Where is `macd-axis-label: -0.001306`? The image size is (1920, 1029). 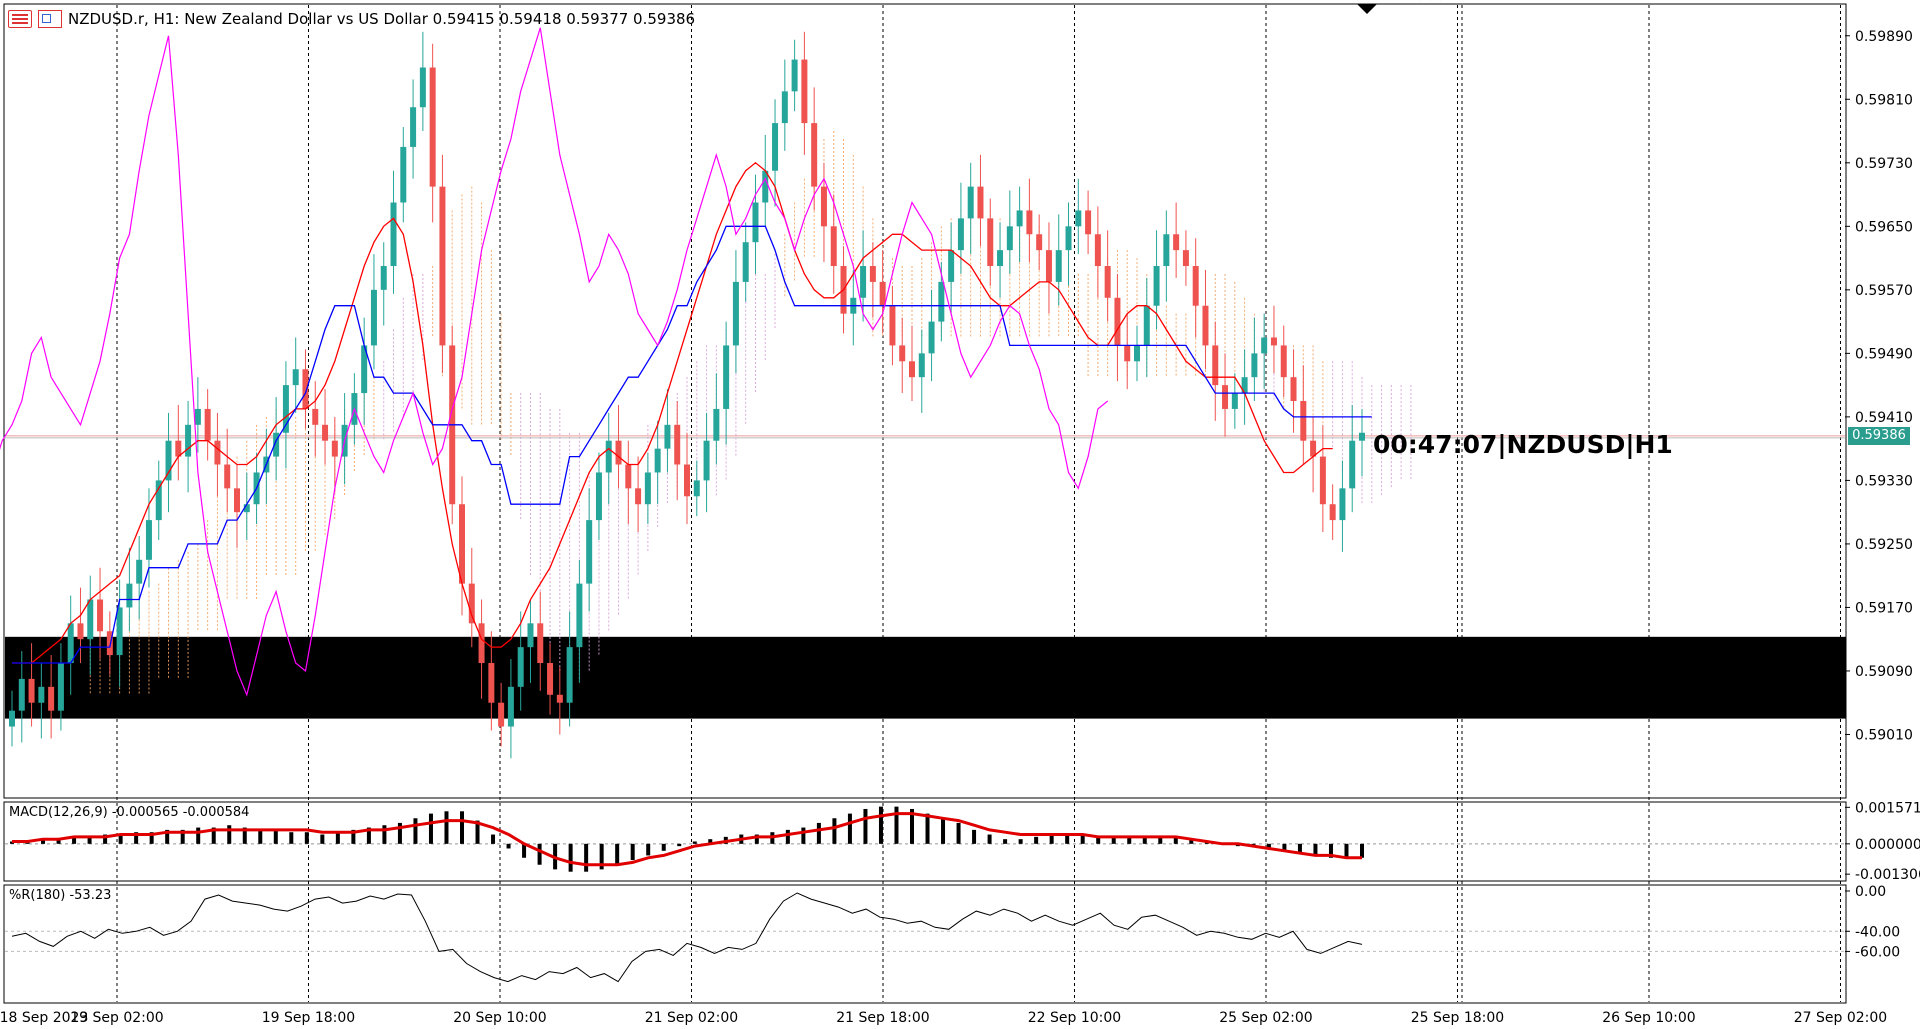
macd-axis-label: -0.001306 is located at coordinates (1887, 875).